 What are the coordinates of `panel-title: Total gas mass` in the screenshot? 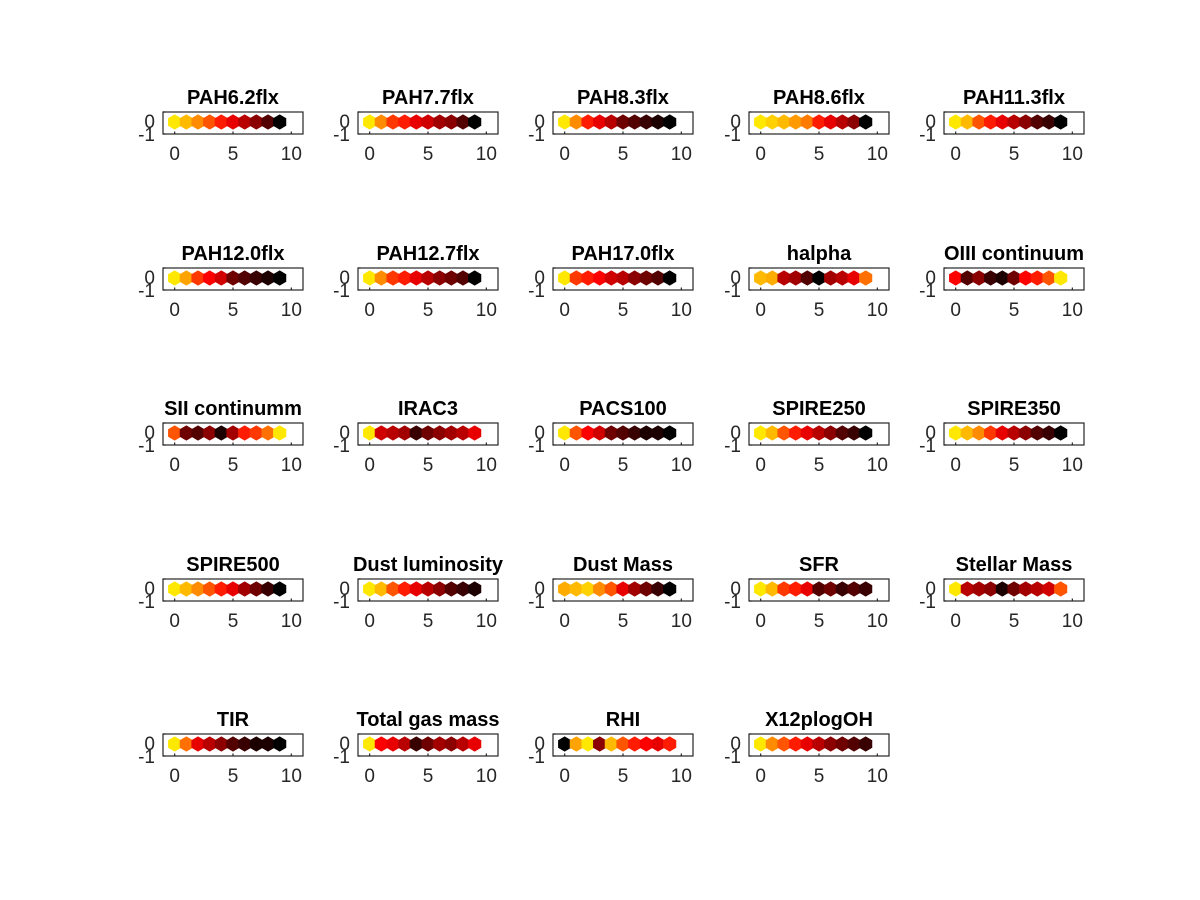 It's located at (427, 720).